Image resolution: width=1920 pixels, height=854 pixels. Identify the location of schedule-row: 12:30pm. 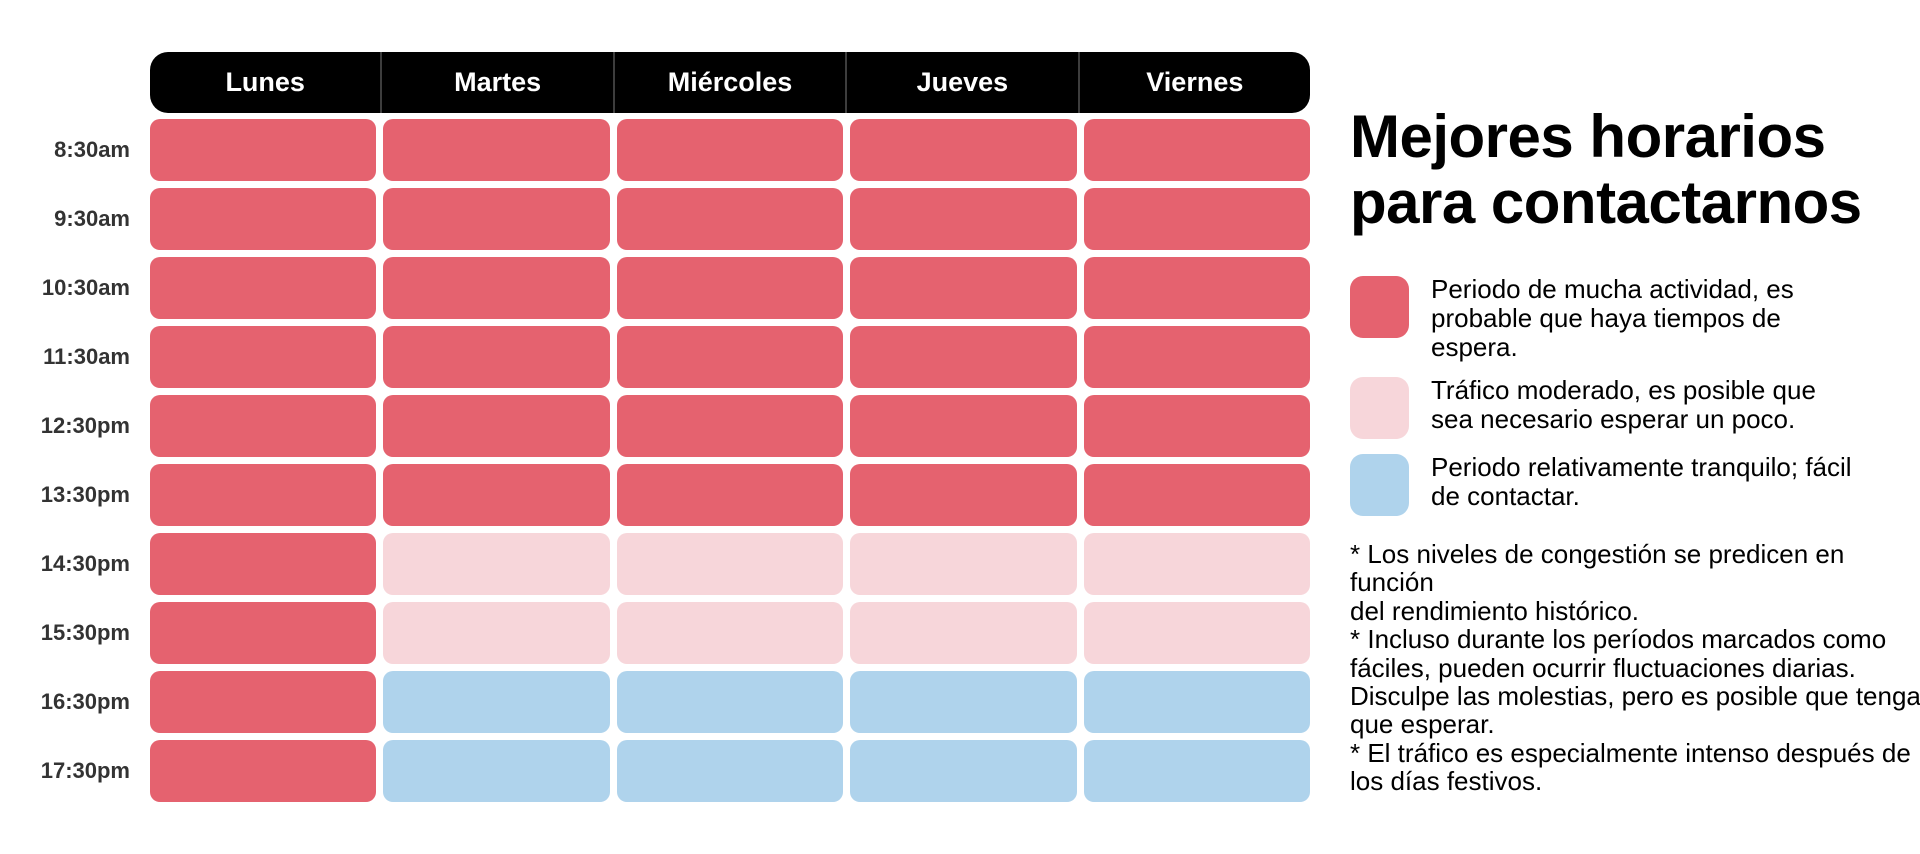
(670, 426).